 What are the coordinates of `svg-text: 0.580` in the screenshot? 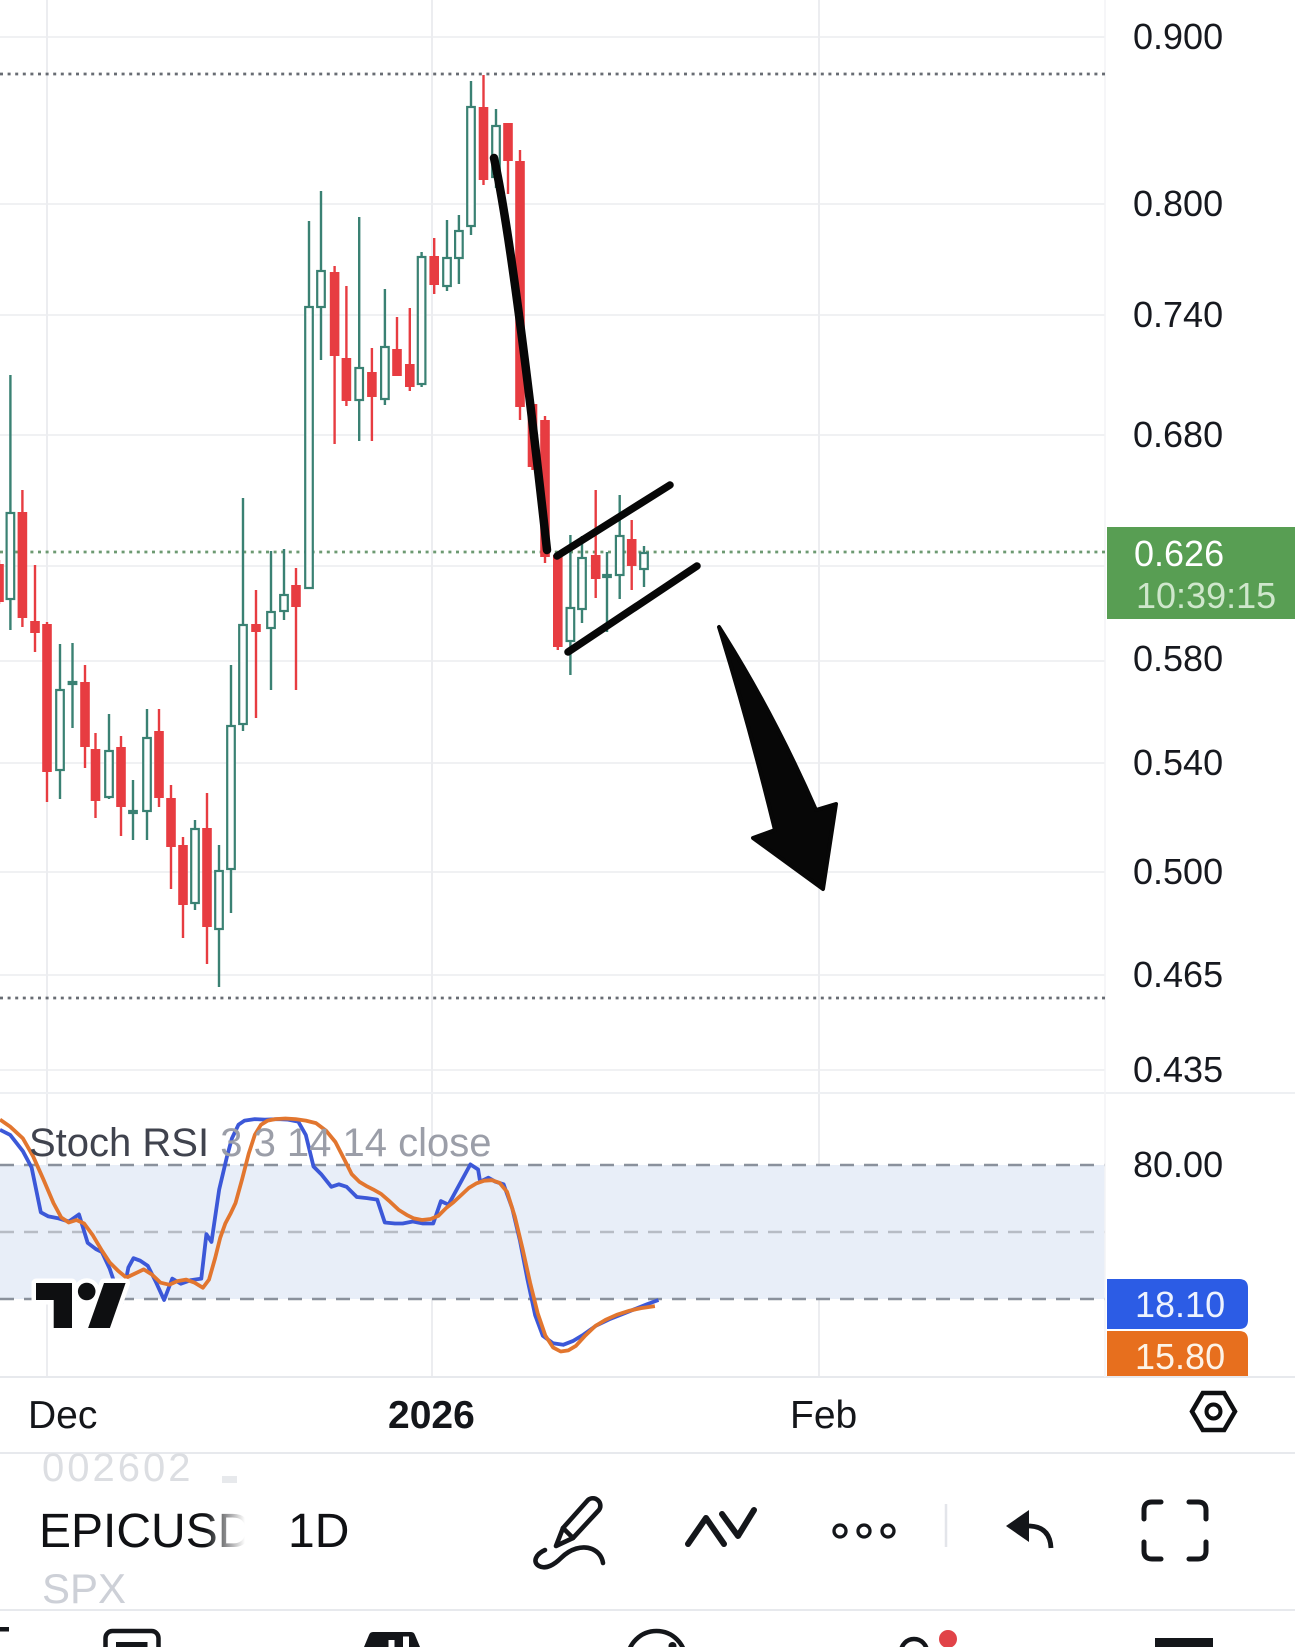 It's located at (1178, 658).